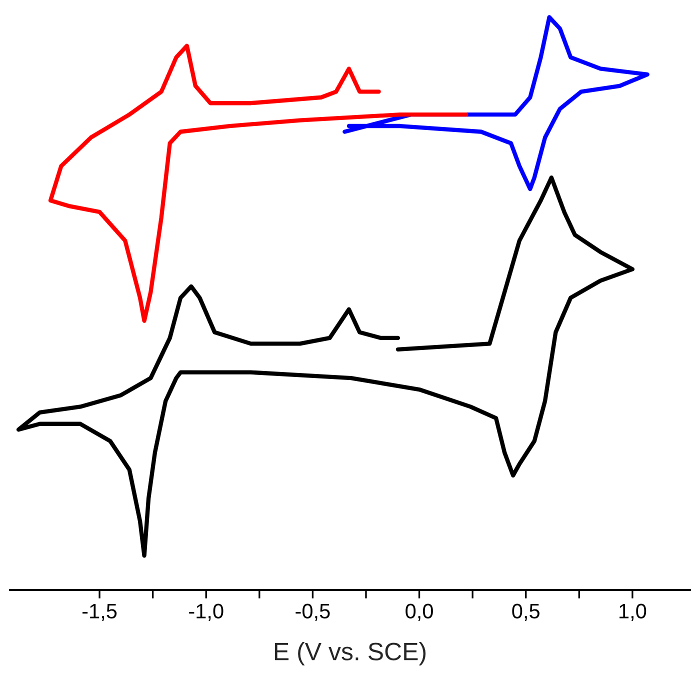 This screenshot has width=694, height=685. I want to click on x-tick-label: 1,0, so click(633, 612).